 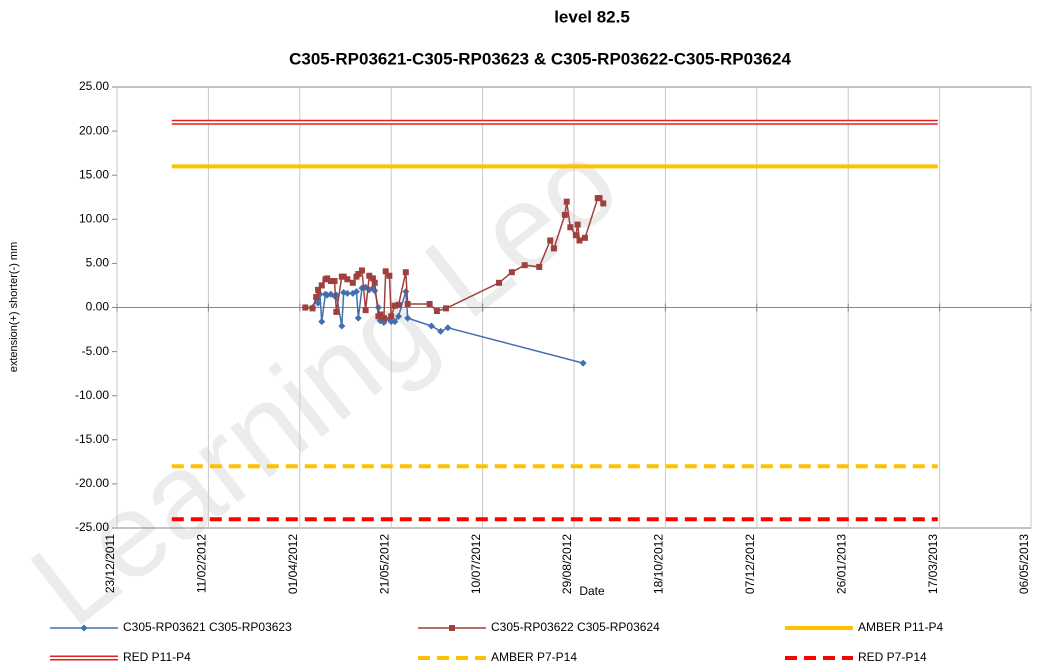 What do you see at coordinates (14, 307) in the screenshot?
I see `y-axis-label: extension(+) shorter(-) mm` at bounding box center [14, 307].